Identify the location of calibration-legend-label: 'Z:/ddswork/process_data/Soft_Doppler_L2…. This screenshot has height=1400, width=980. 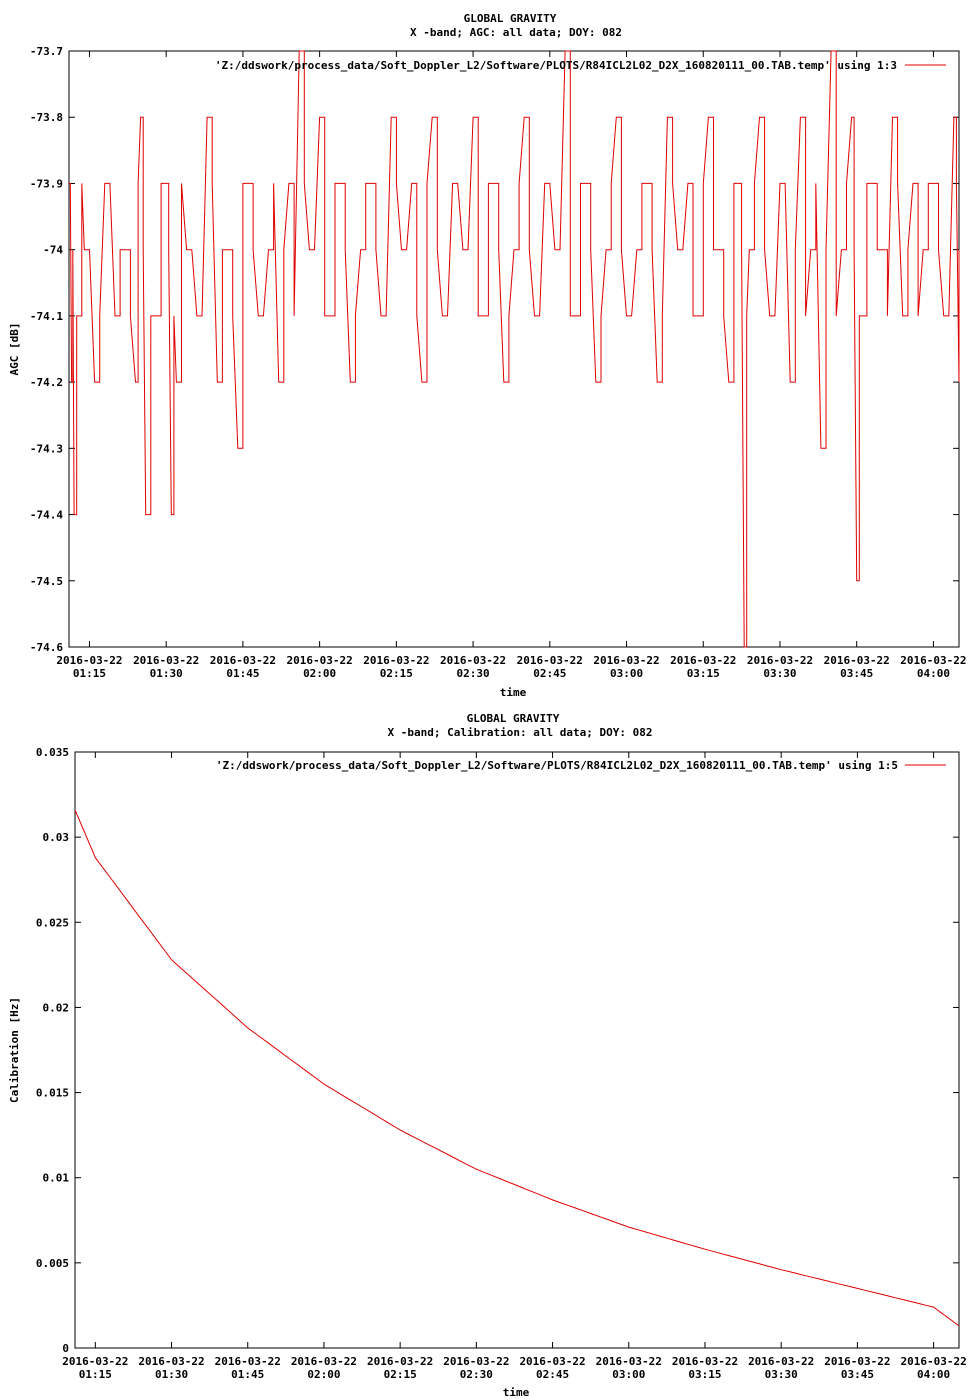
(557, 765).